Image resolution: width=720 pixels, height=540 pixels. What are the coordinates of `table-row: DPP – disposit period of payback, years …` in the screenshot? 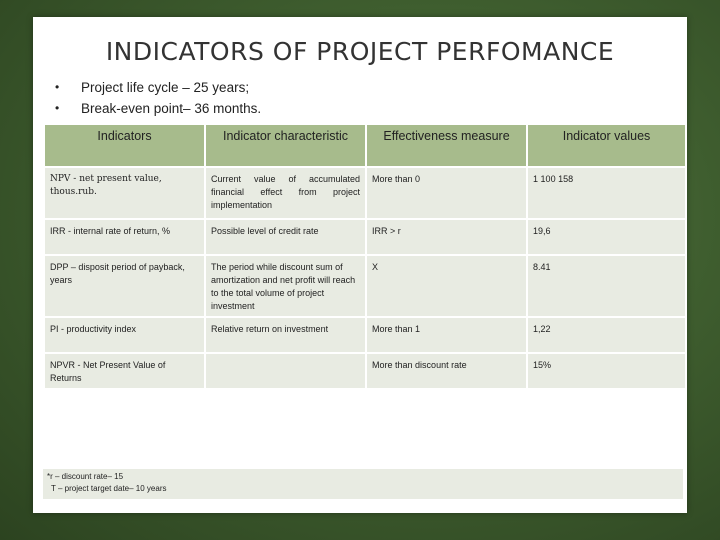 It's located at (365, 286).